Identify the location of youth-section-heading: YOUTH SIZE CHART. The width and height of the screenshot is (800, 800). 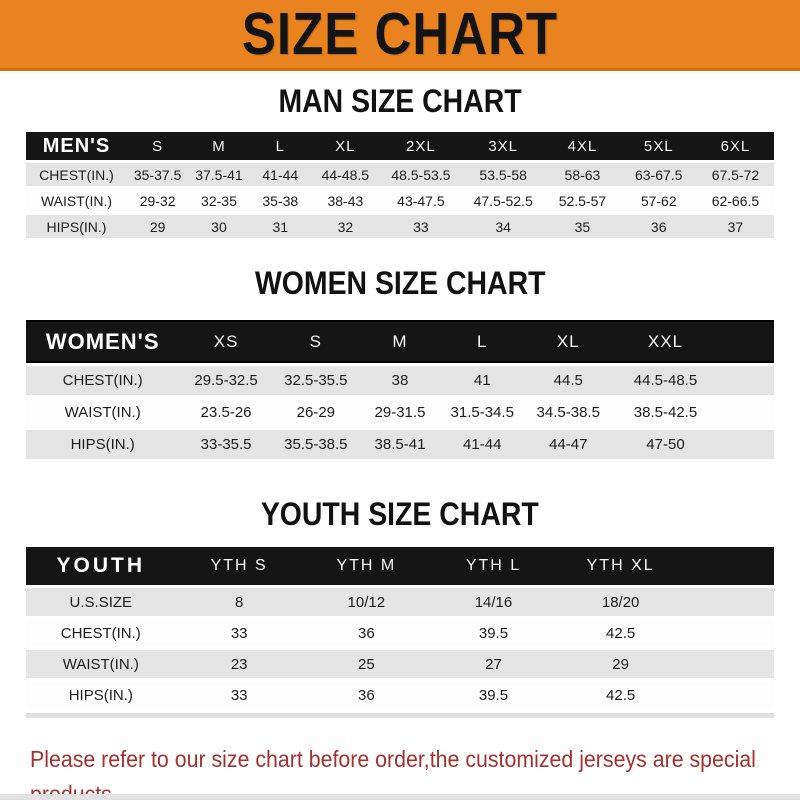
(400, 515).